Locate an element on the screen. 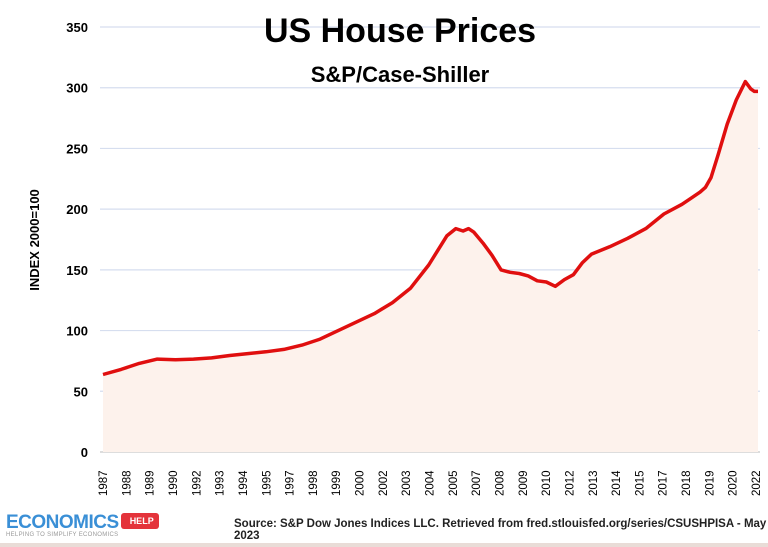  x-tick-label: 2014 is located at coordinates (617, 483).